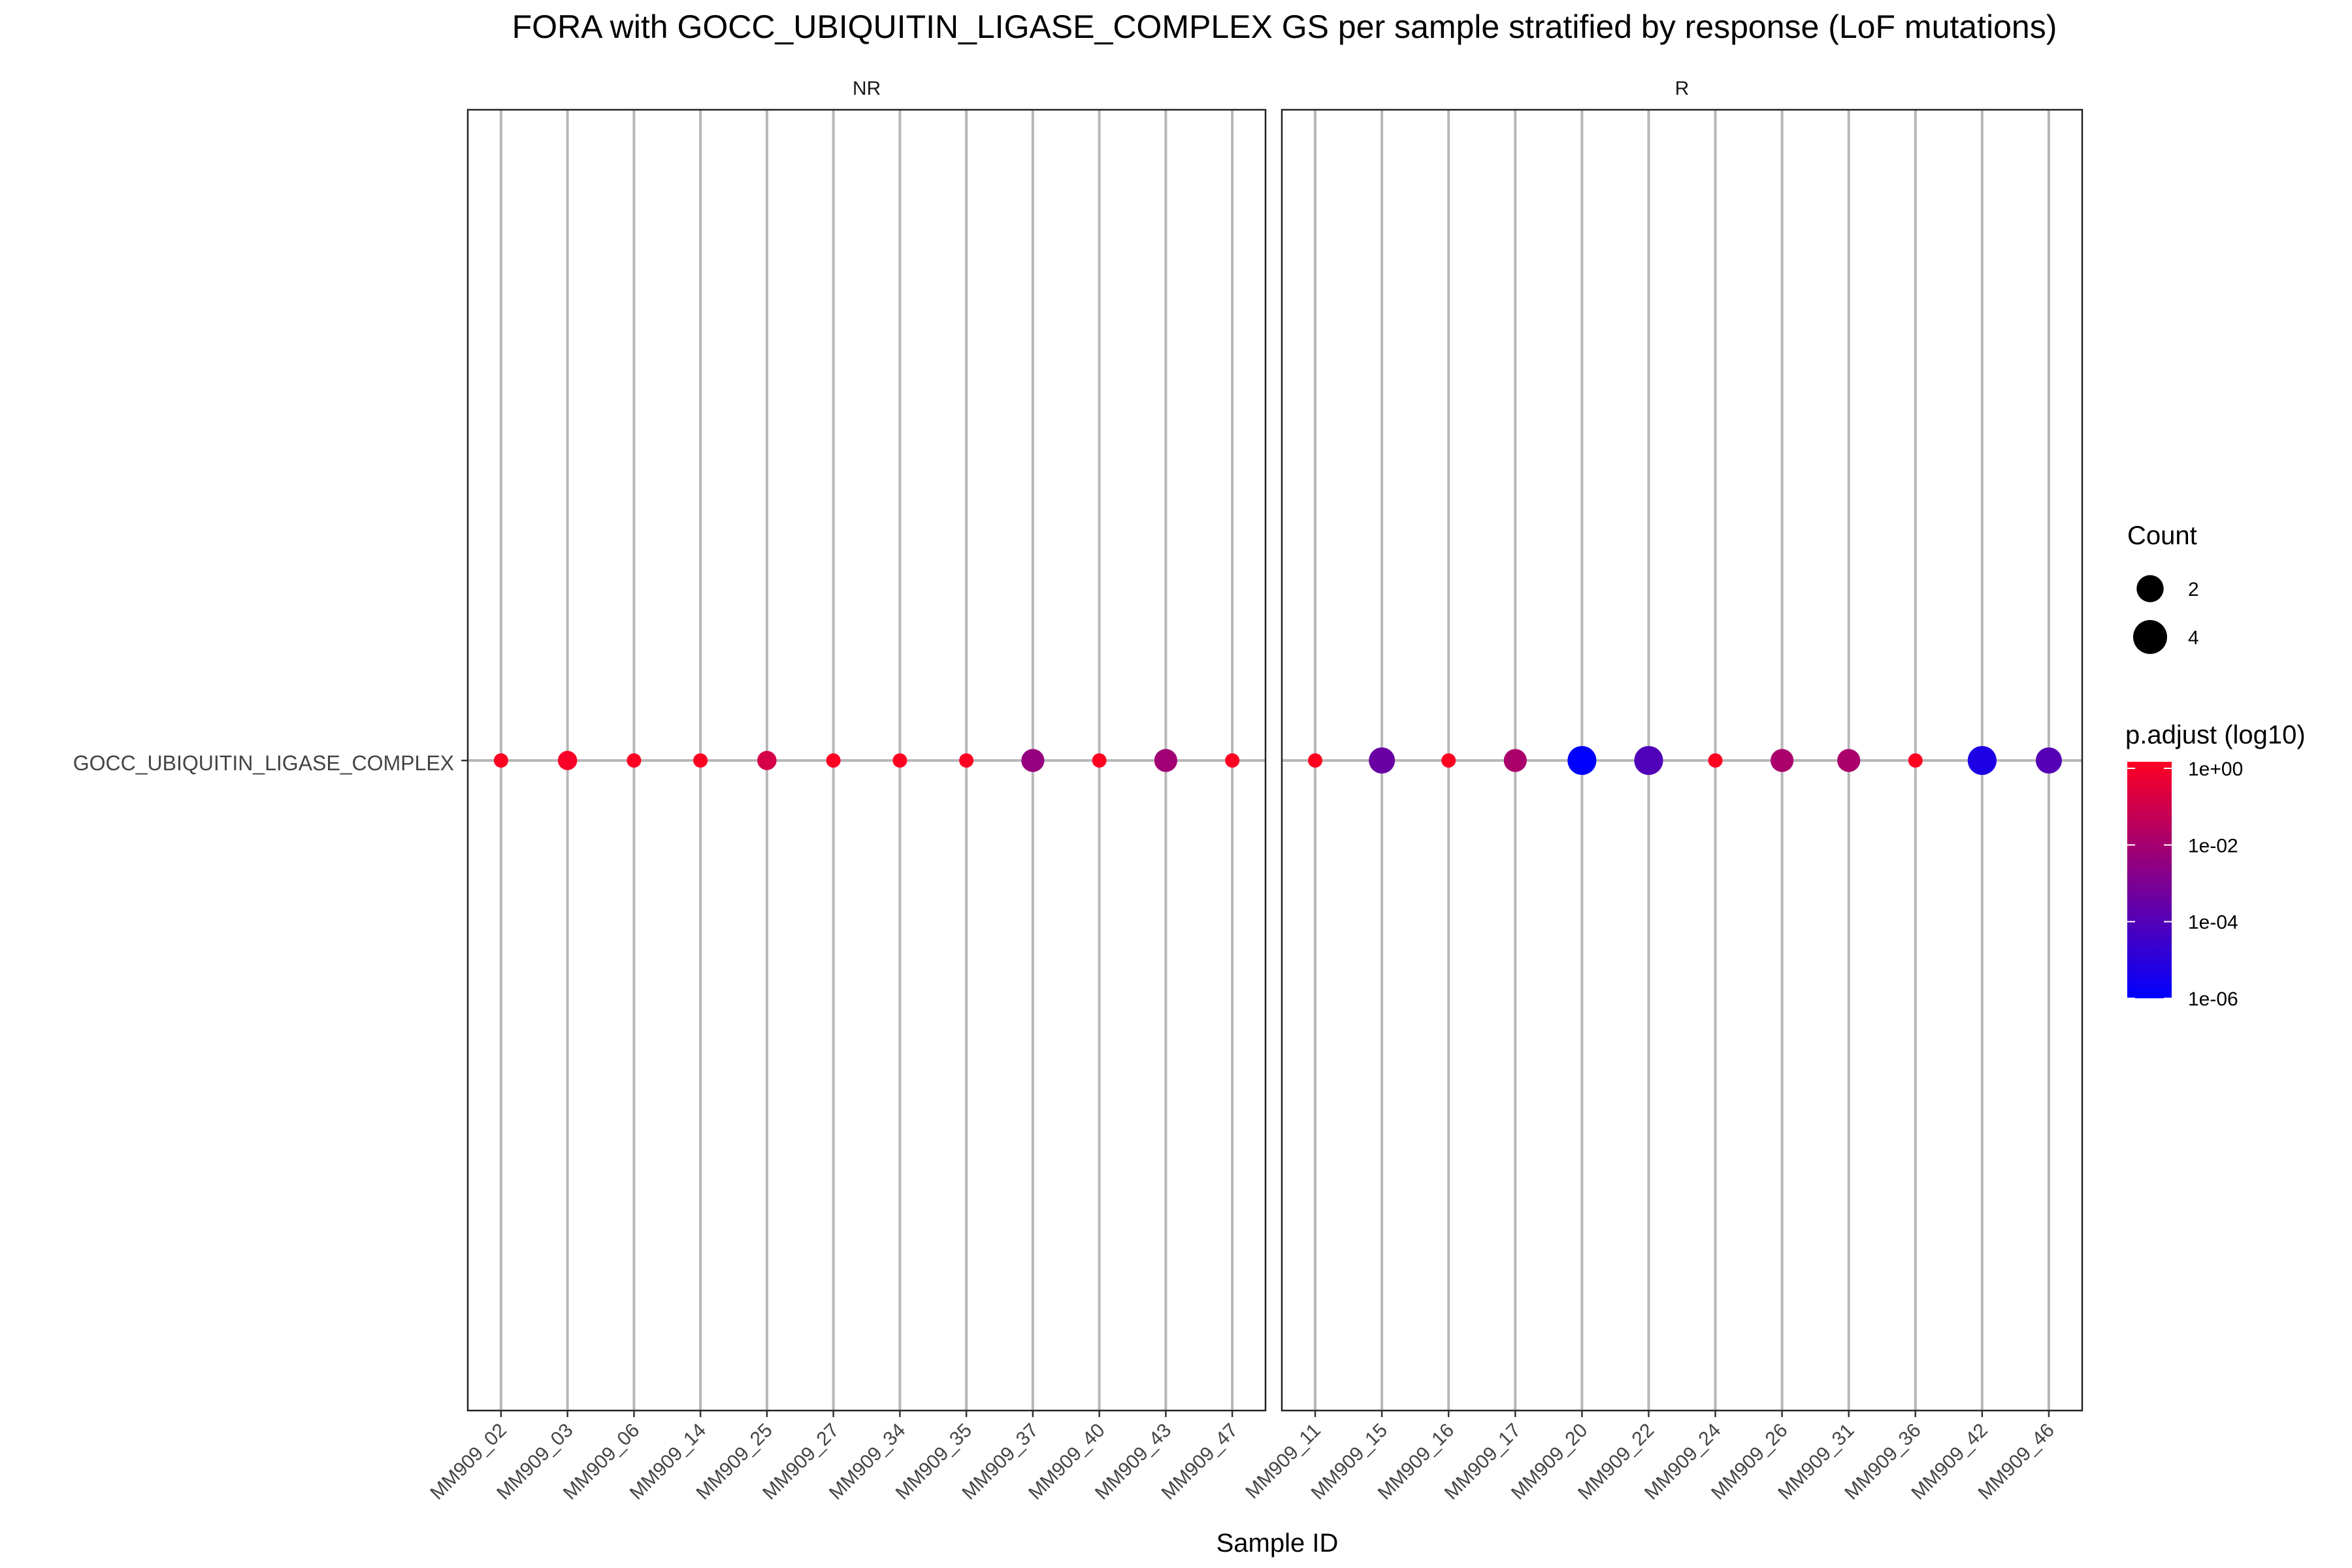 The height and width of the screenshot is (1568, 2352). I want to click on size-legend-label: 4, so click(2193, 638).